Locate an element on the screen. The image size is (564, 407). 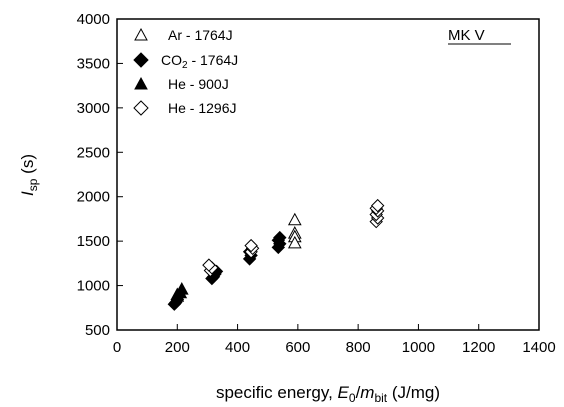
data-point-diamond-filled is located at coordinates (280, 237).